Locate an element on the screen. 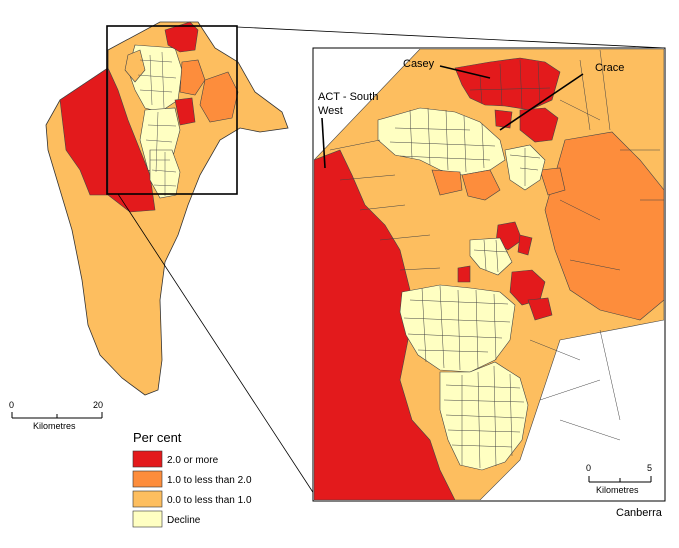 The width and height of the screenshot is (679, 548). north-east-orange is located at coordinates (219, 97).